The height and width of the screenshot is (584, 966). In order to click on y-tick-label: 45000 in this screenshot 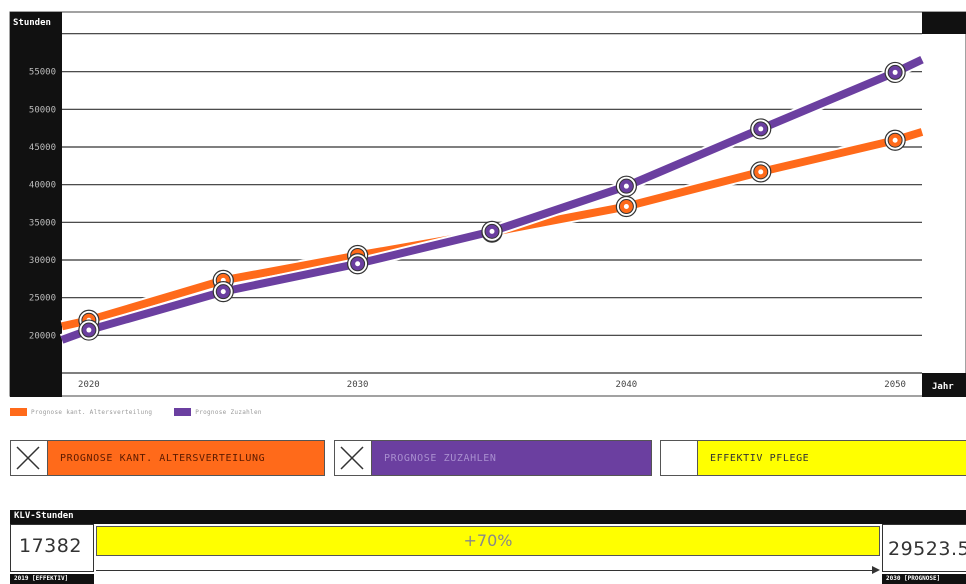, I will do `click(42, 148)`.